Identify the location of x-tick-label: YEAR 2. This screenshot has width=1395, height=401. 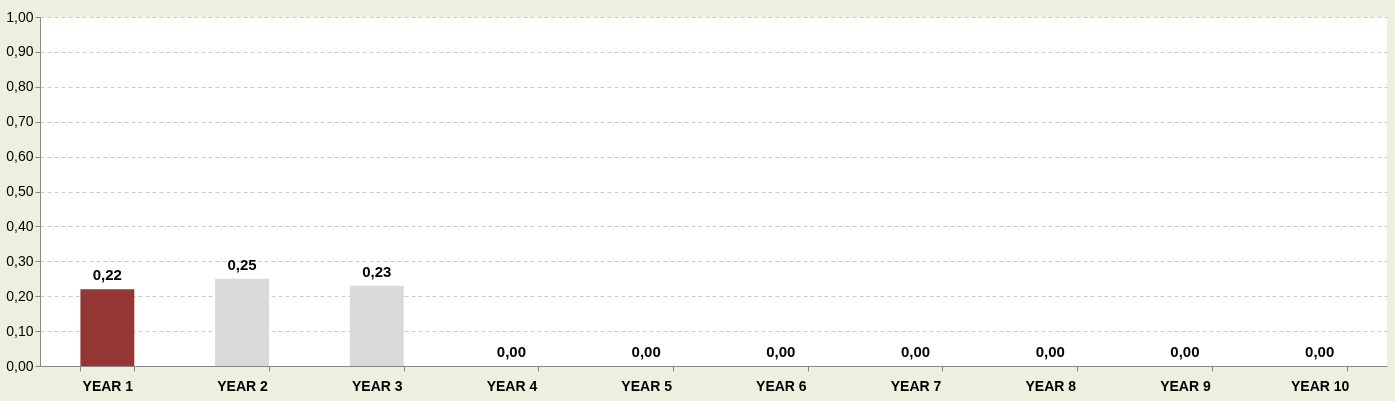
(243, 385).